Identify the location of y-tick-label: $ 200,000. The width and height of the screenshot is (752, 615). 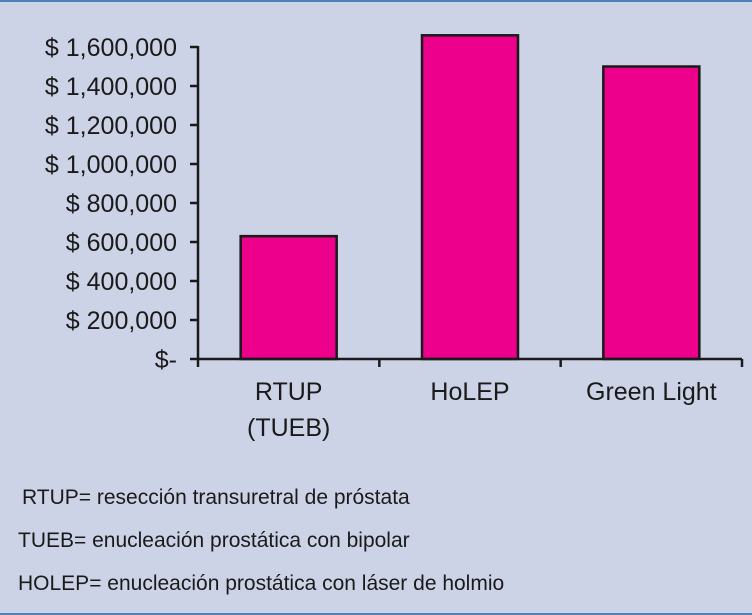
(121, 321).